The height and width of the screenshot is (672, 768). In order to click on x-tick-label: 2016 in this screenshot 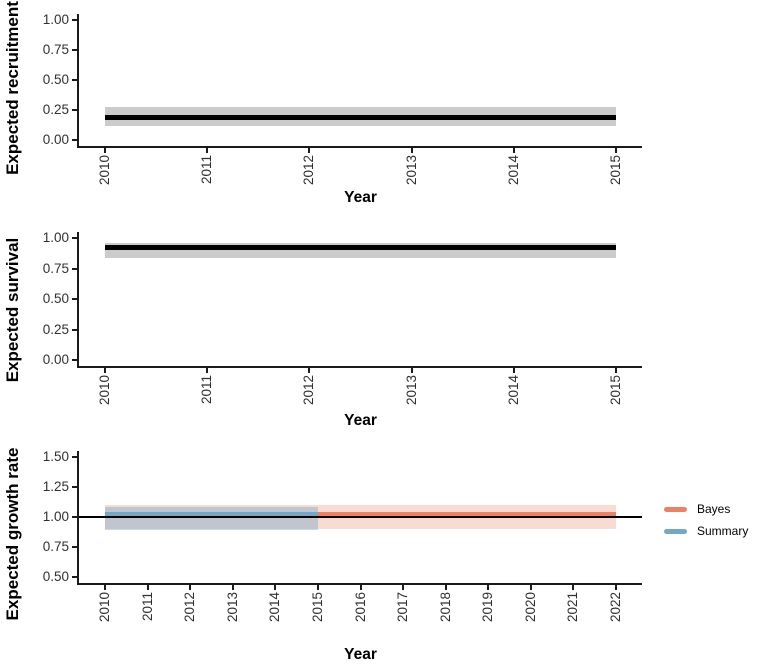, I will do `click(360, 607)`.